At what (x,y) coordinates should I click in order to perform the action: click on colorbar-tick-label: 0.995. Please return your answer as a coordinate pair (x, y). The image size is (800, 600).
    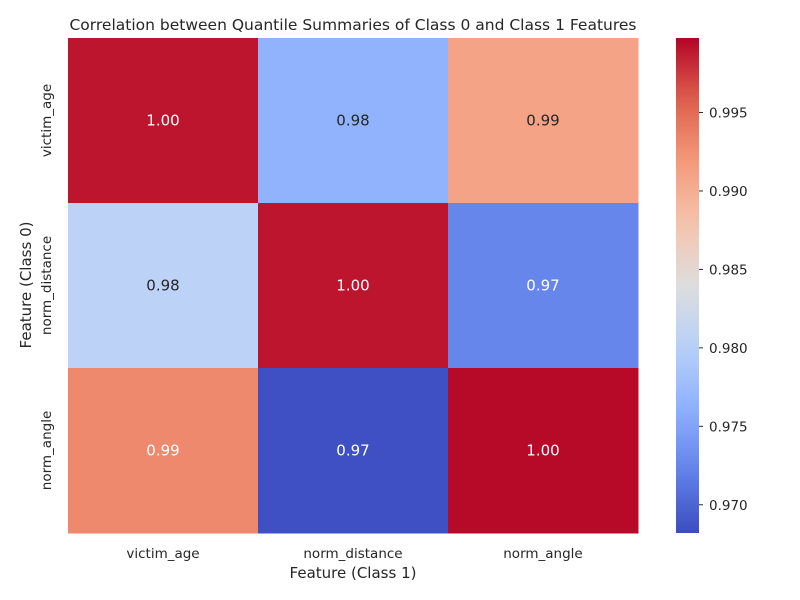
    Looking at the image, I should click on (728, 114).